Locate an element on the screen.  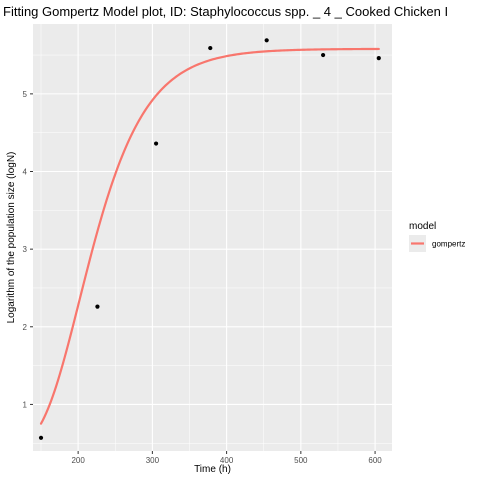
legend-label-gompertz: gompertz is located at coordinates (448, 244).